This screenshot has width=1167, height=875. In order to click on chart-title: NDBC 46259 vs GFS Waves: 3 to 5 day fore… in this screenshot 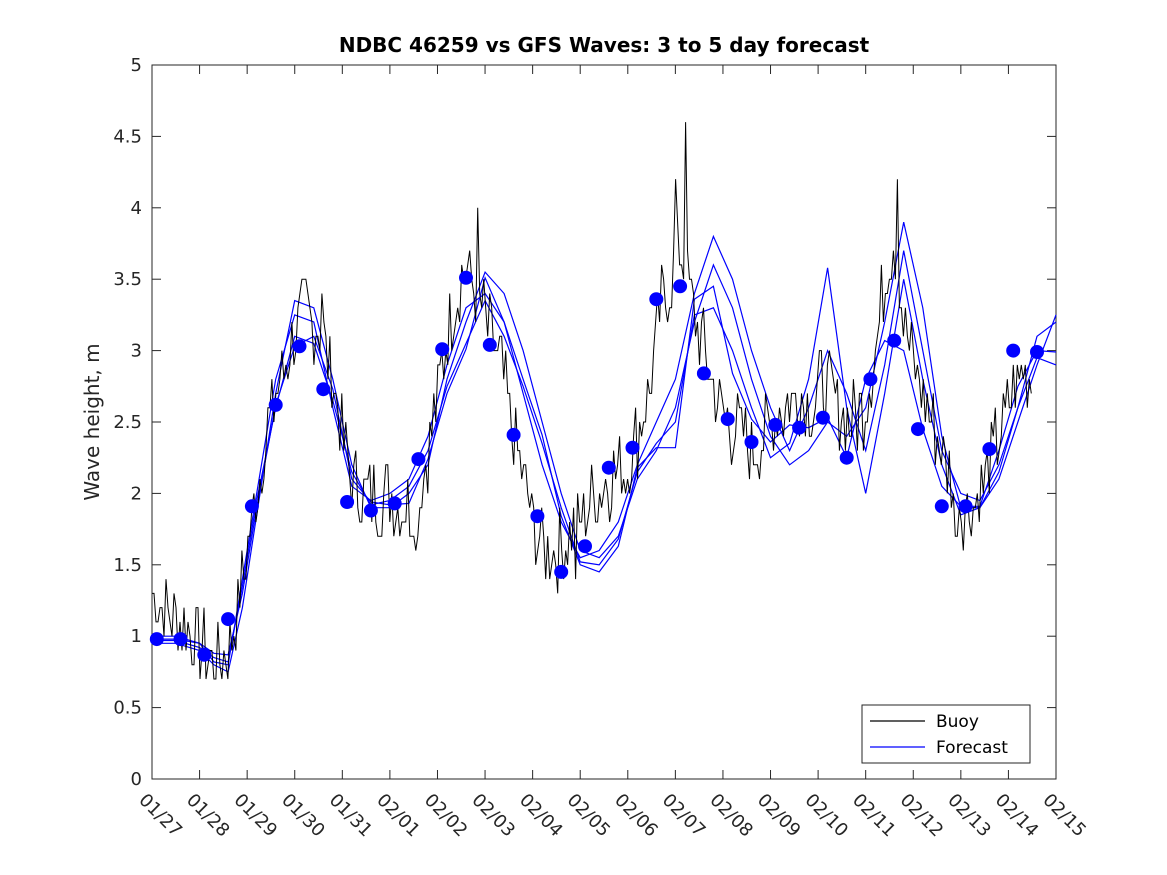, I will do `click(604, 45)`.